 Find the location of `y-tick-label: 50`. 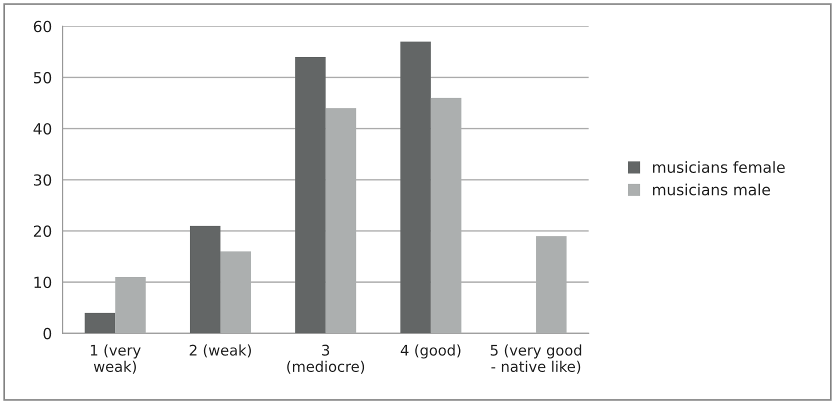

y-tick-label: 50 is located at coordinates (43, 78).